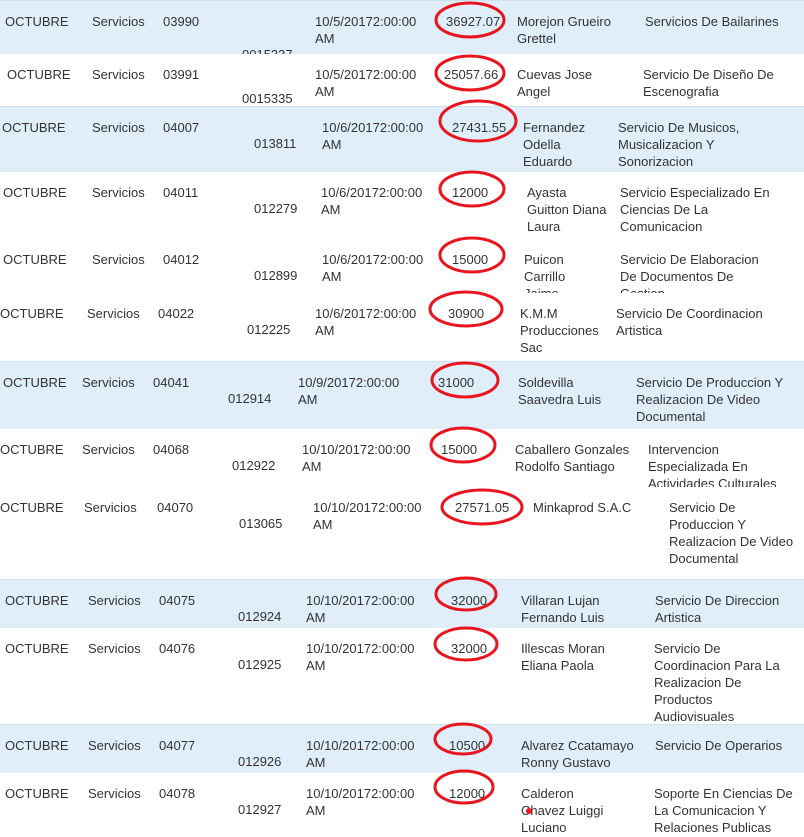  Describe the element at coordinates (349, 391) in the screenshot. I see `date-cell: 10/9/20172:00:00 AM` at that location.